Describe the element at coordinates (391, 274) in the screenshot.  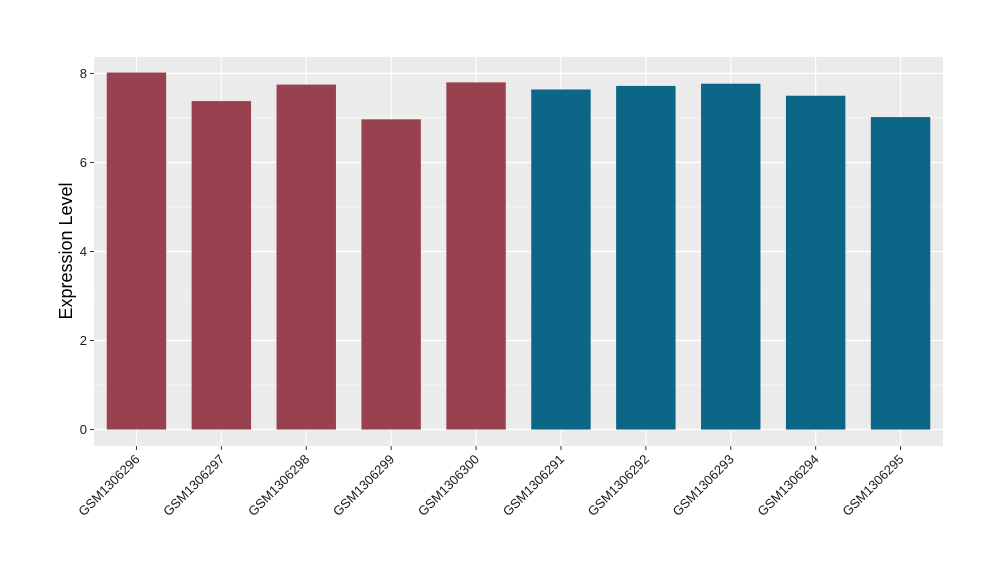
I see `bar-GSM1306299` at that location.